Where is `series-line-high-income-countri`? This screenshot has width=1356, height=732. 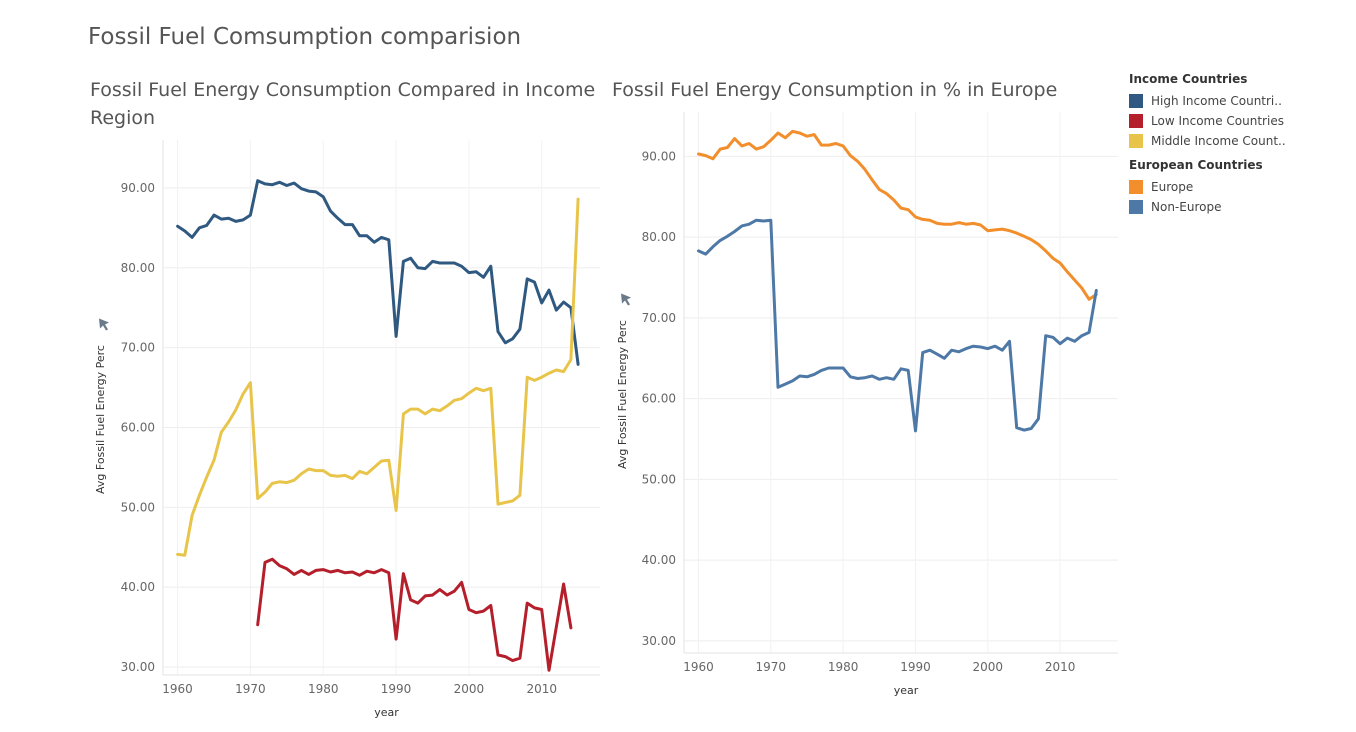
series-line-high-income-countri is located at coordinates (378, 272).